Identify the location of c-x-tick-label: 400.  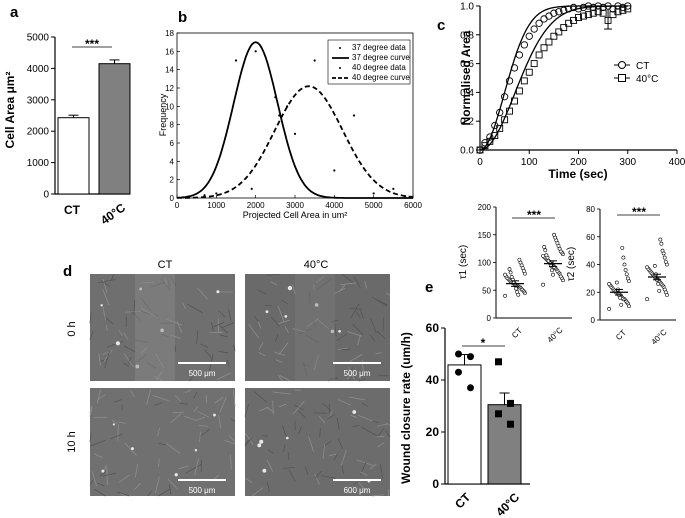
(677, 162).